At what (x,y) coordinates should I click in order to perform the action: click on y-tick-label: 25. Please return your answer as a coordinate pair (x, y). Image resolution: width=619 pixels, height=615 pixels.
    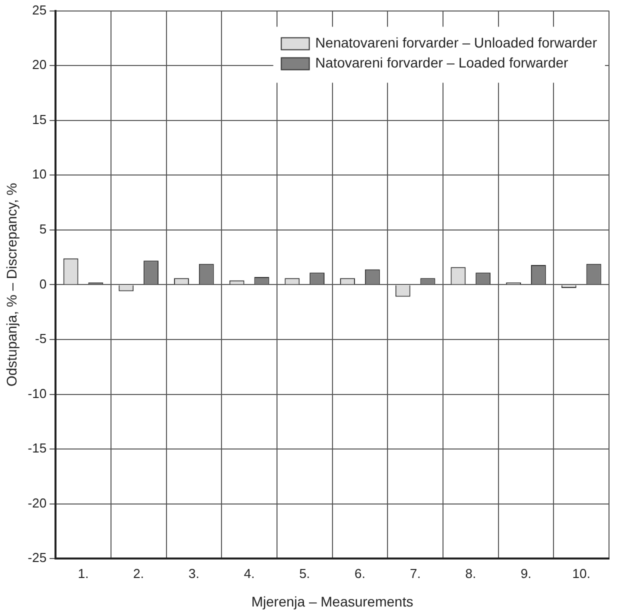
    Looking at the image, I should click on (39, 10).